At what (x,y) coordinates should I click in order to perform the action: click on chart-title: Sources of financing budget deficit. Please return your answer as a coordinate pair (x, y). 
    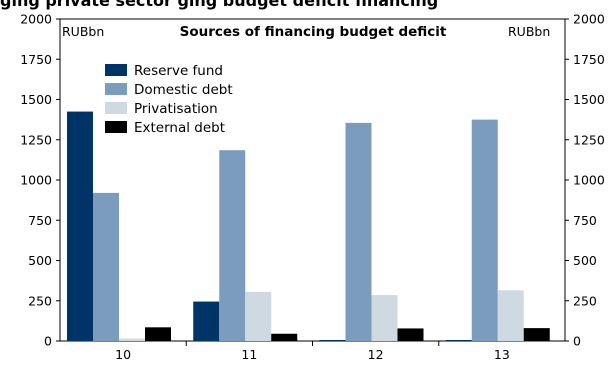
    Looking at the image, I should click on (313, 32).